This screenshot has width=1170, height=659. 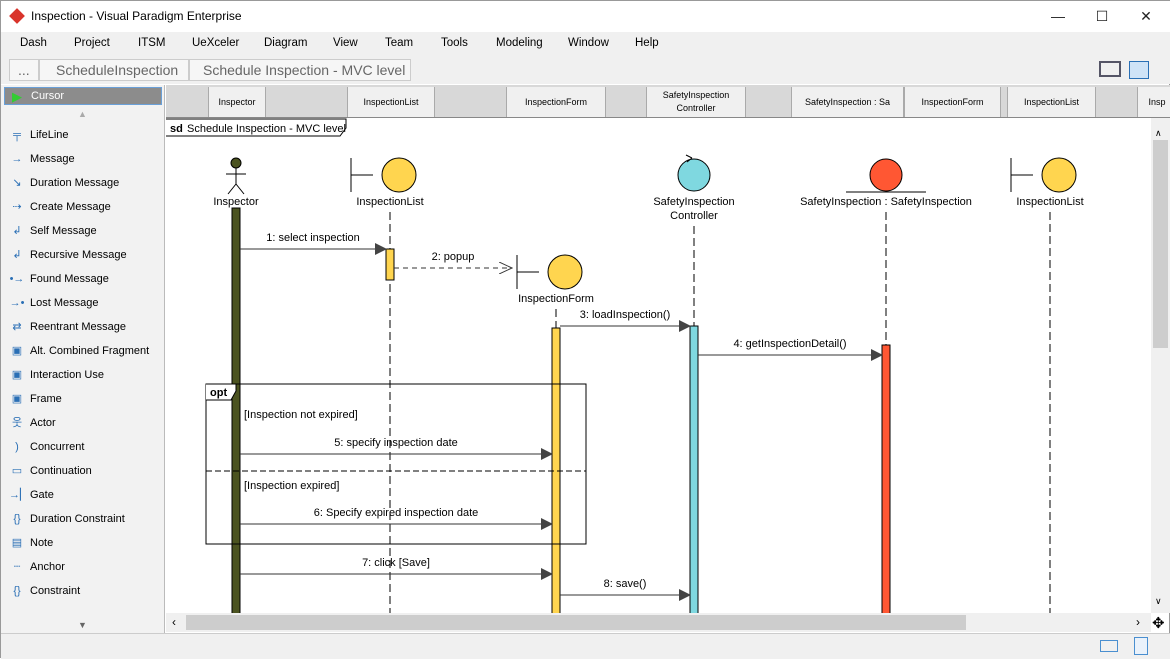 I want to click on palette-item-label: Continuation, so click(x=61, y=471).